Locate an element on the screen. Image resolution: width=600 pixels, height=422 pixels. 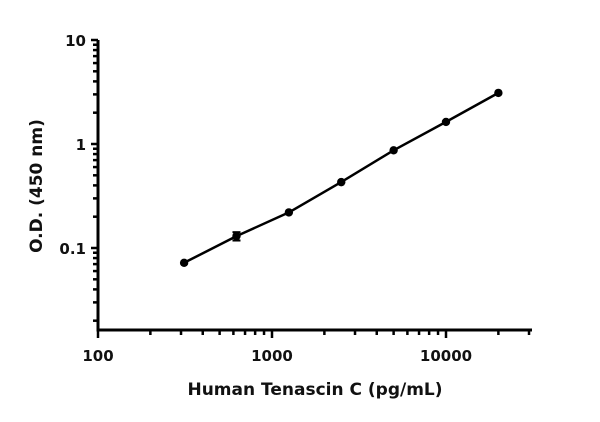
x-axis-title: Human Tenascin C (pg/mL) is located at coordinates (314, 390).